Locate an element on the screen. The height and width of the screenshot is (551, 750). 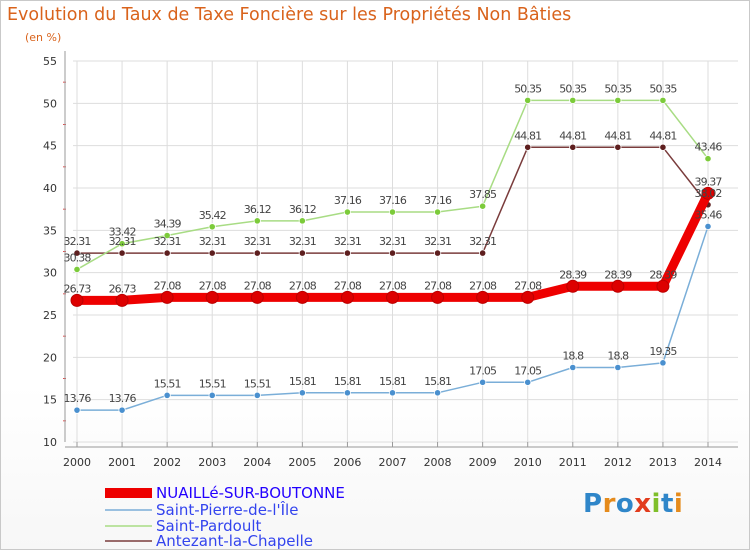
data-label: 34.39 is located at coordinates (168, 223).